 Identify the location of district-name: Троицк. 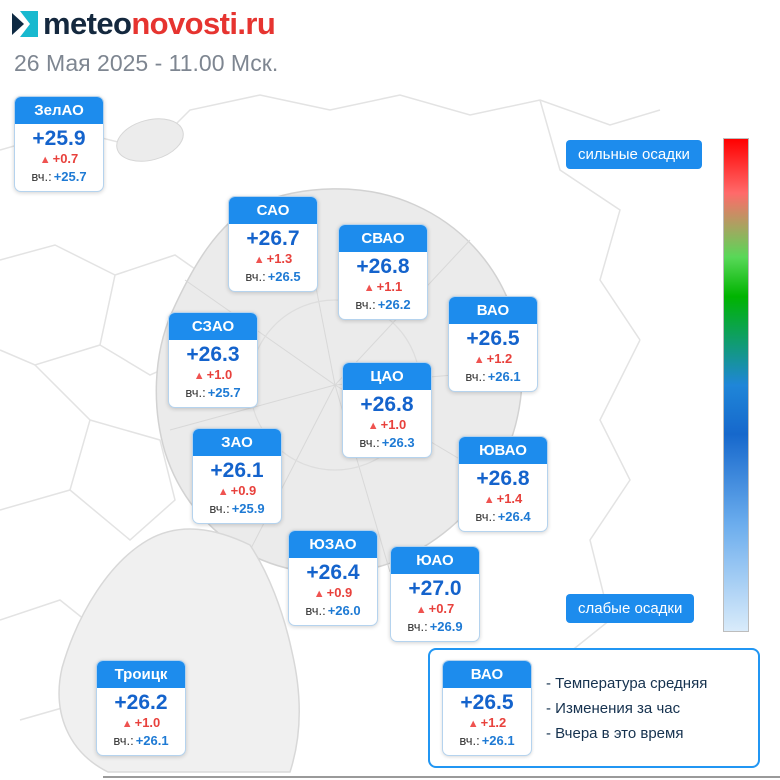
(141, 674).